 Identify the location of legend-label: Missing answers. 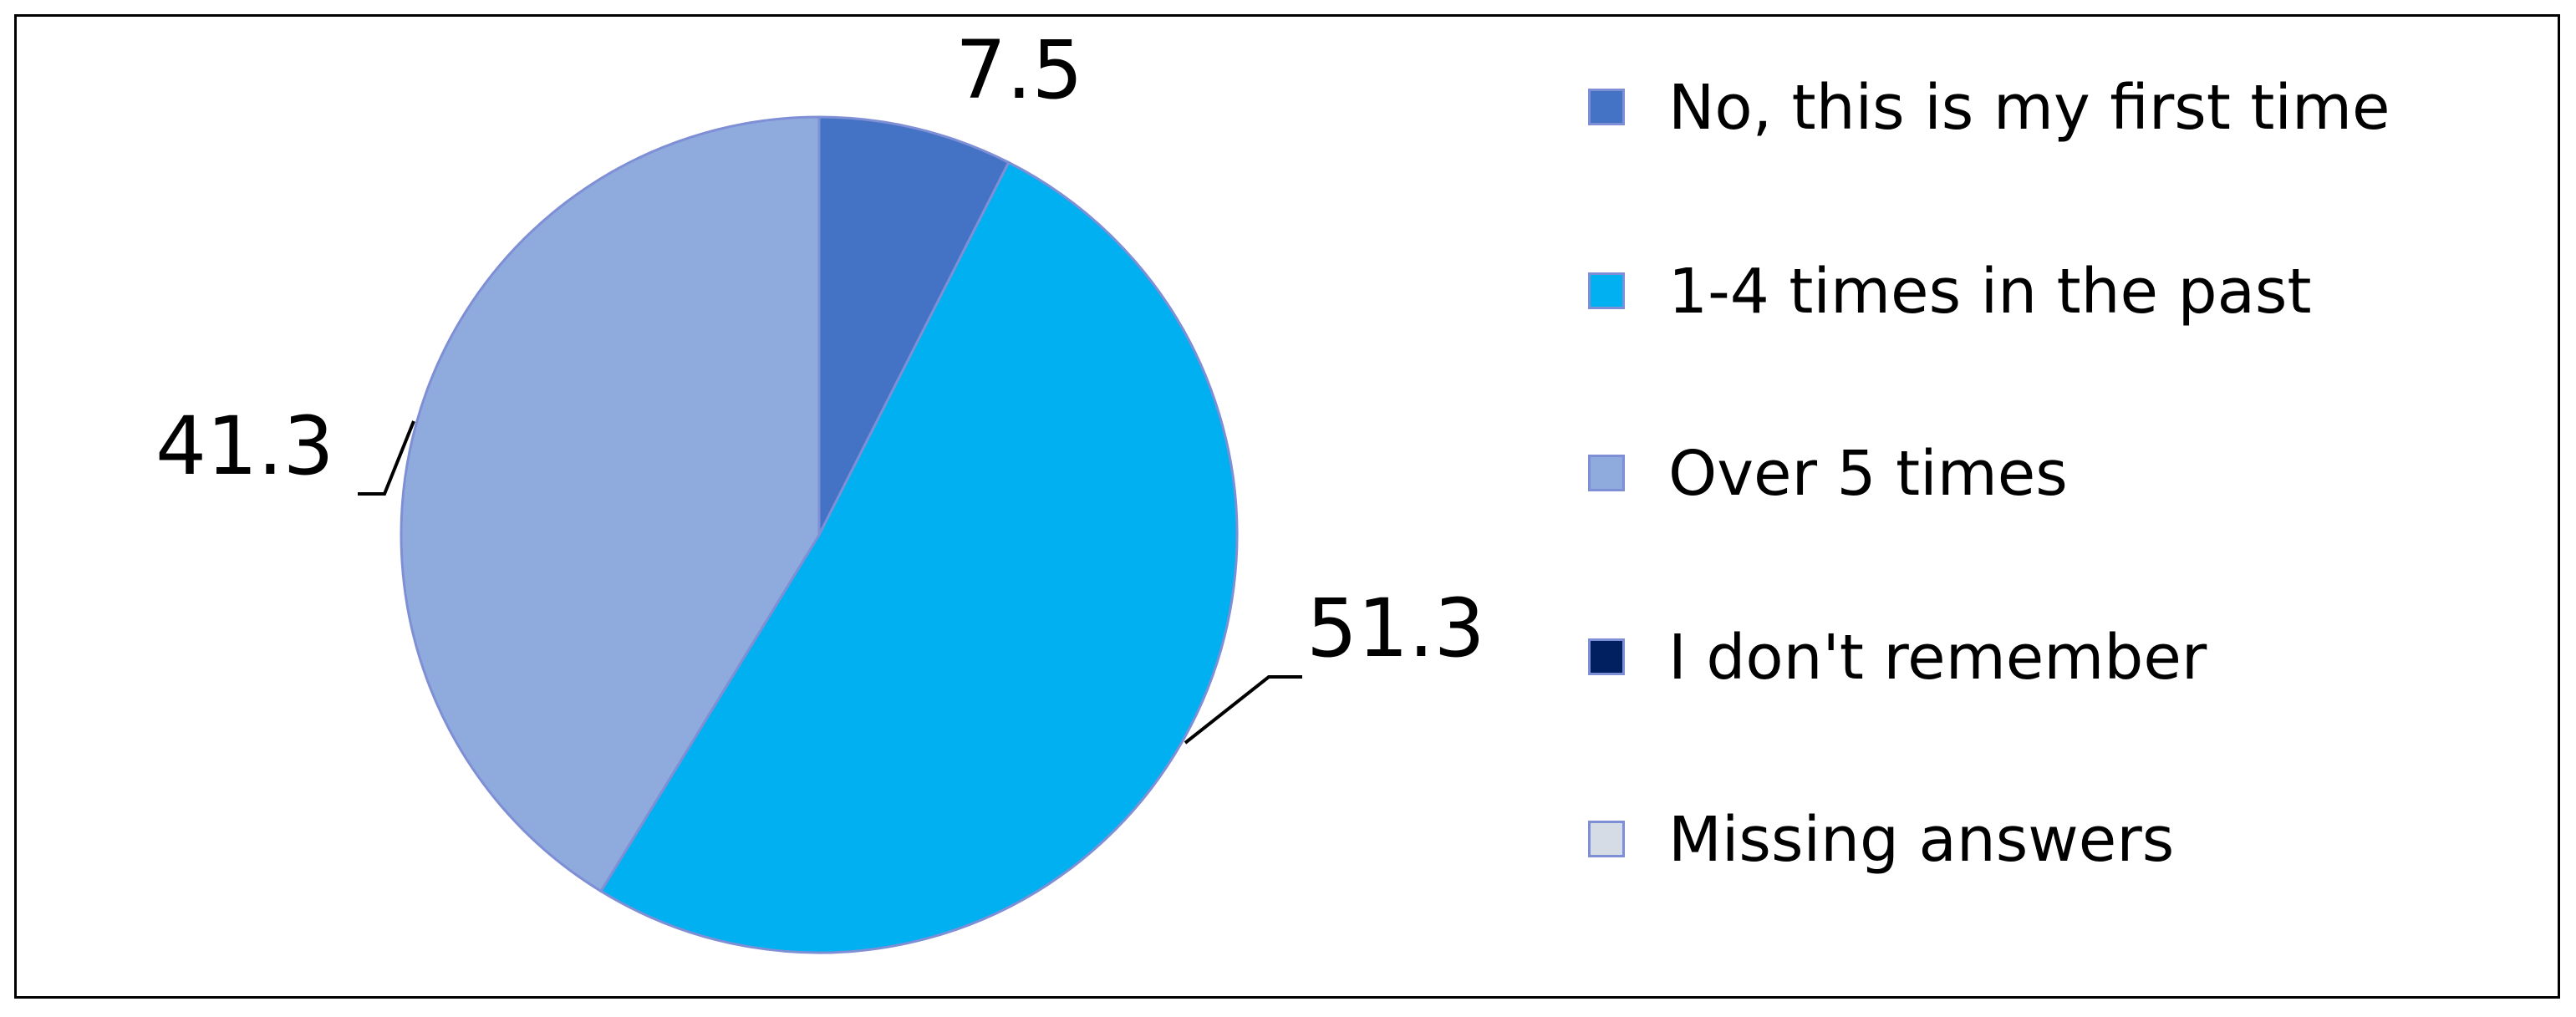
(1921, 840).